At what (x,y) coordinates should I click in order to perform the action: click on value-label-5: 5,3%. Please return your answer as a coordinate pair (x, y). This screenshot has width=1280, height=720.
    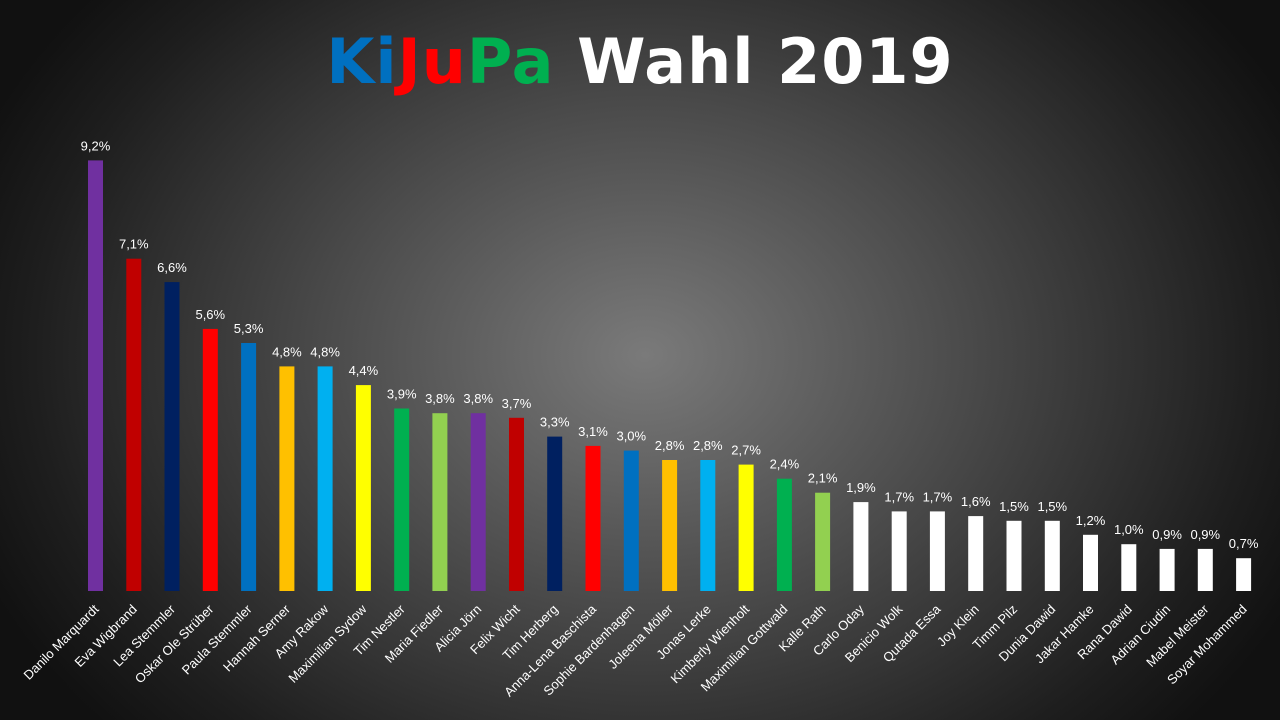
    Looking at the image, I should click on (249, 328).